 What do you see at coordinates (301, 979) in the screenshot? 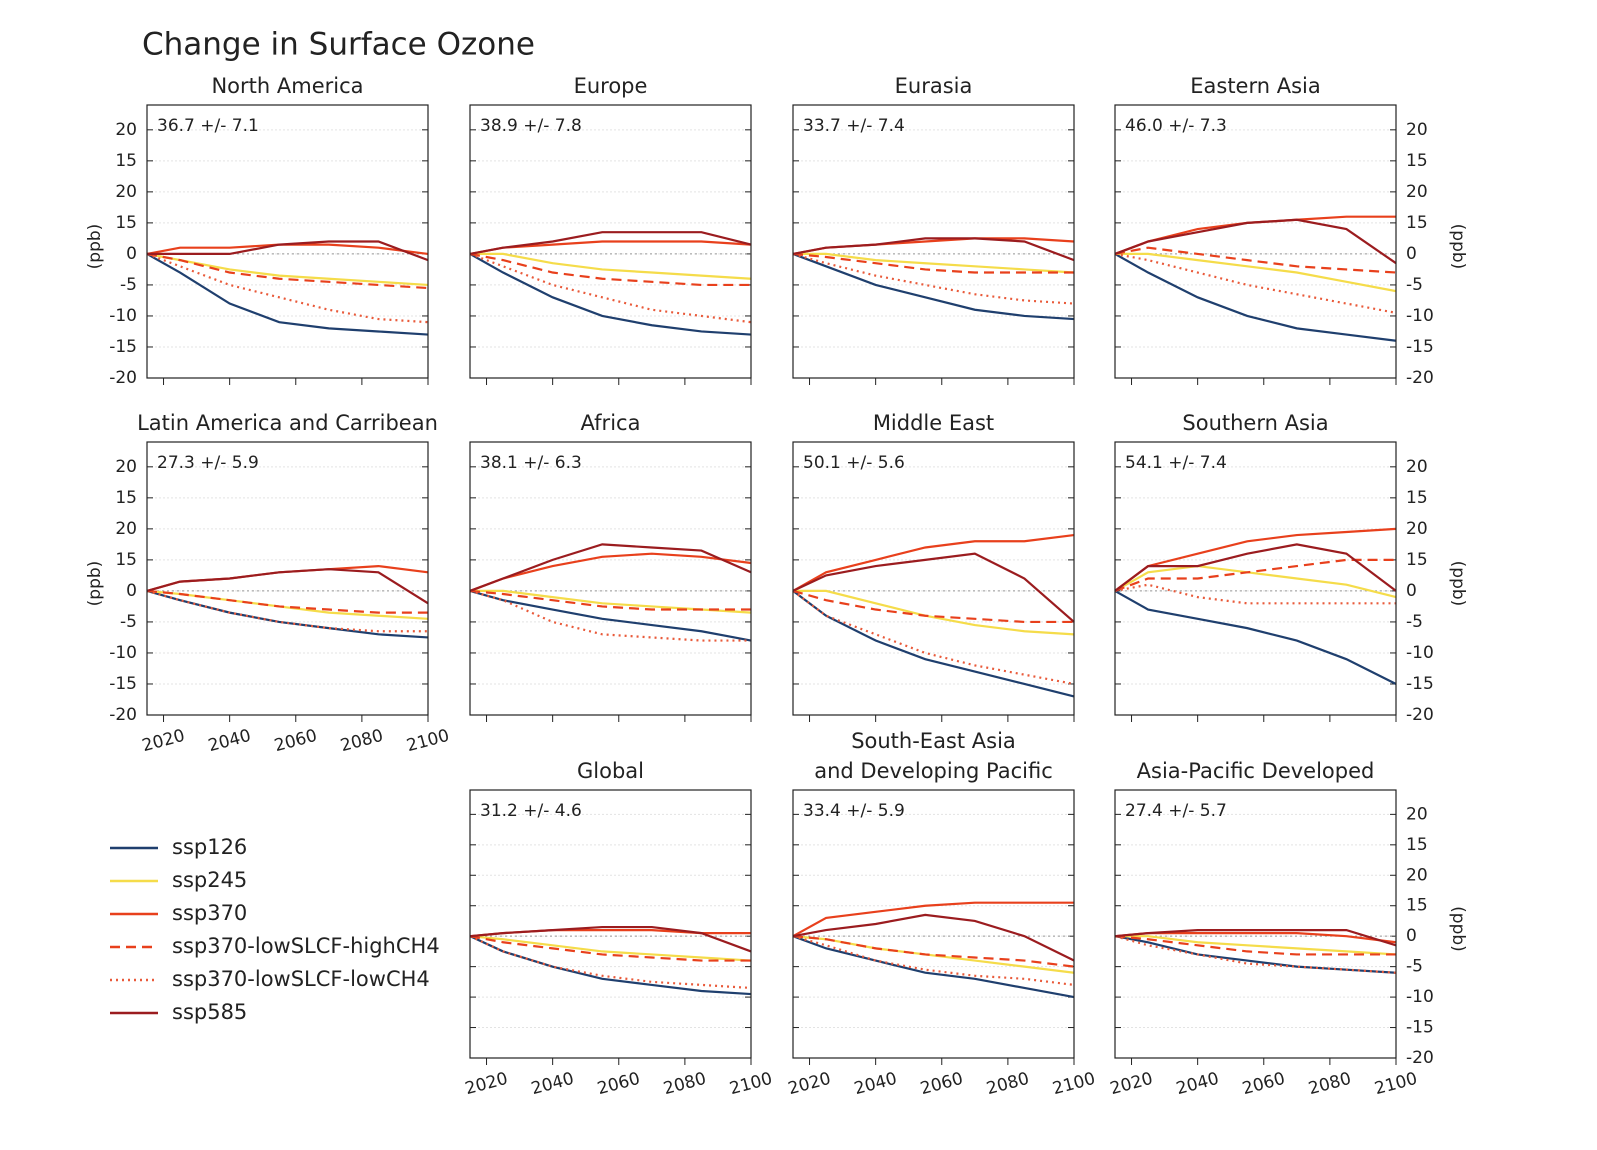
I see `legend-label: ssp370-lowSLCF-lowCH4` at bounding box center [301, 979].